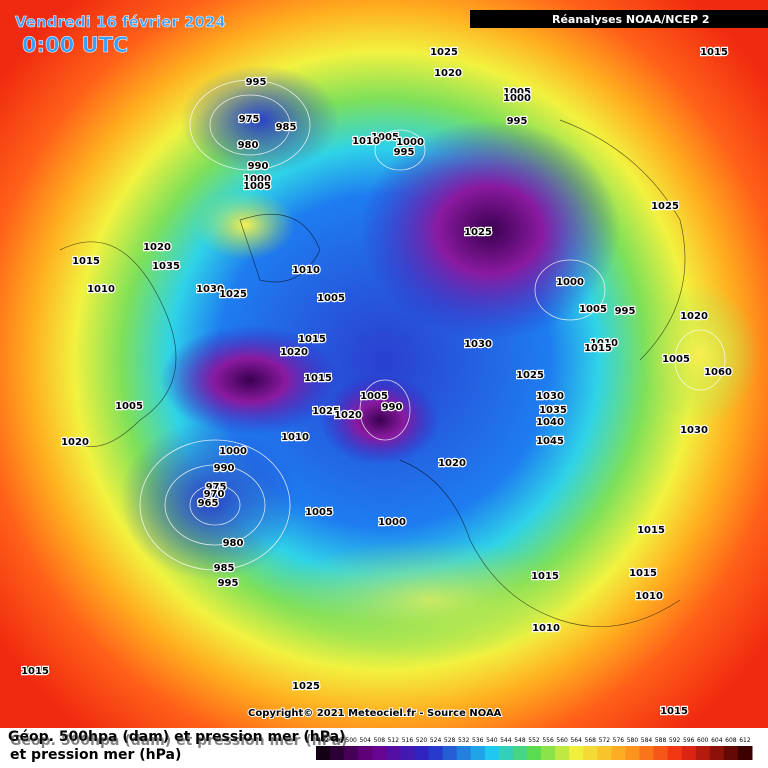 The image size is (768, 768). I want to click on date: Vendredi 16 février 2024, so click(120, 22).